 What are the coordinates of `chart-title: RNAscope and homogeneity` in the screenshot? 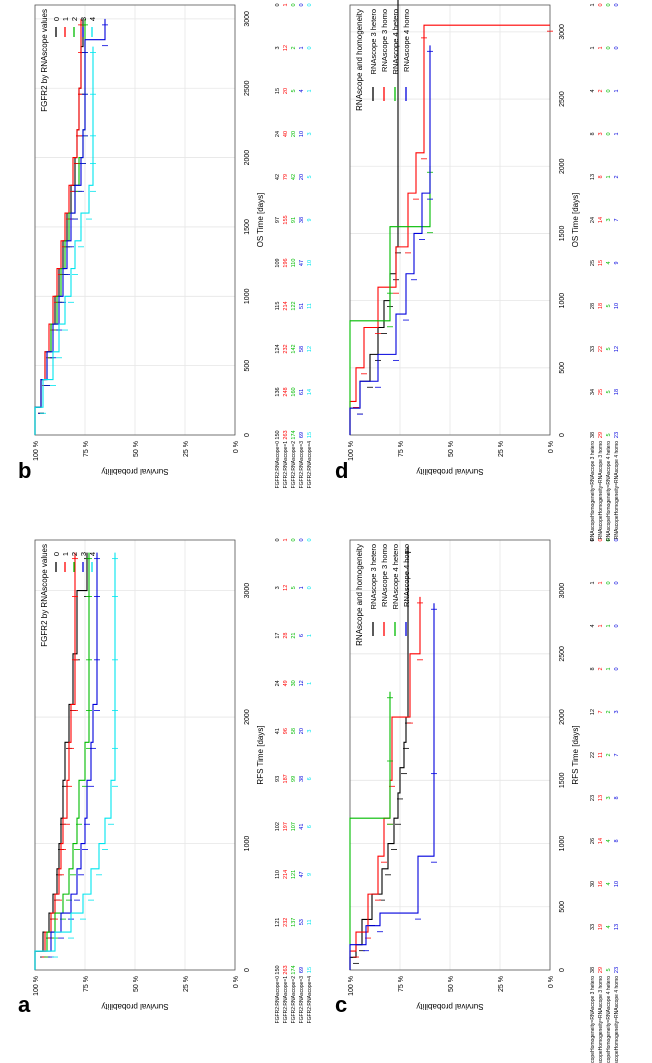 It's located at (359, 60).